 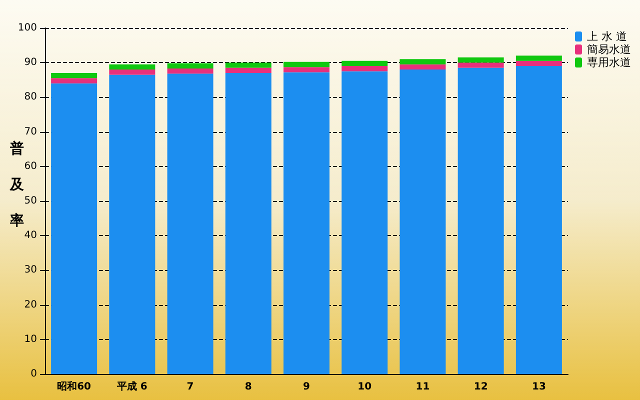 What do you see at coordinates (27, 28) in the screenshot?
I see `y-tick-label: 100` at bounding box center [27, 28].